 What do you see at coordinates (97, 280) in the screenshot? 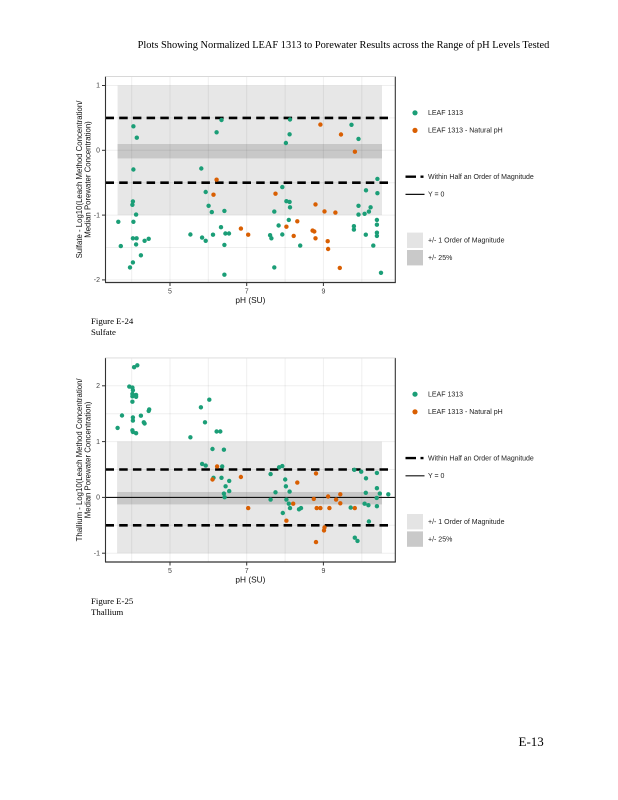
I see `svg-text: -2` at bounding box center [97, 280].